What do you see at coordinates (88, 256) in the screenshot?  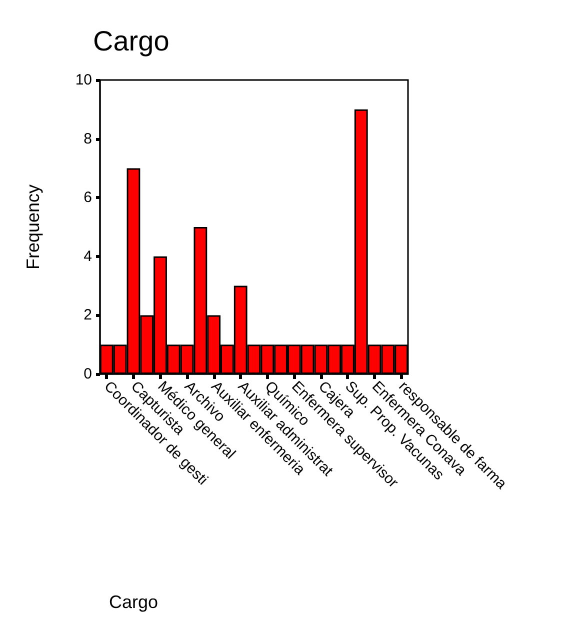 I see `y-tick-label: 4` at bounding box center [88, 256].